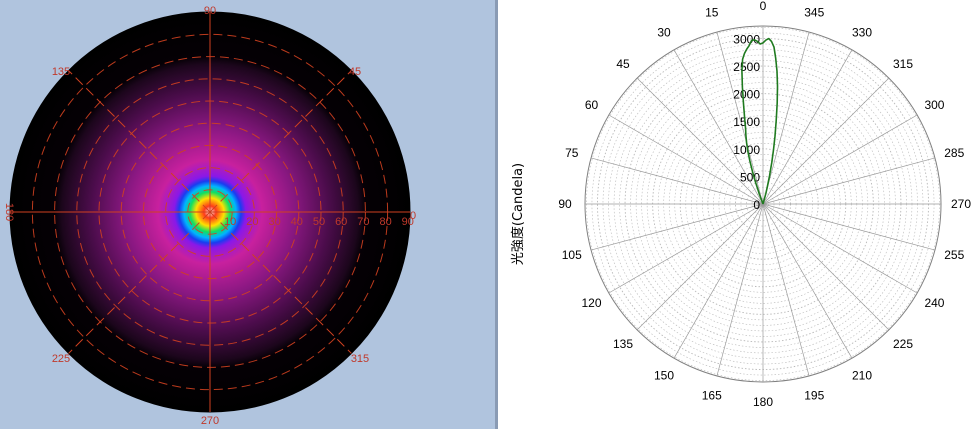  Describe the element at coordinates (572, 255) in the screenshot. I see `polar-angle-label: 105` at that location.